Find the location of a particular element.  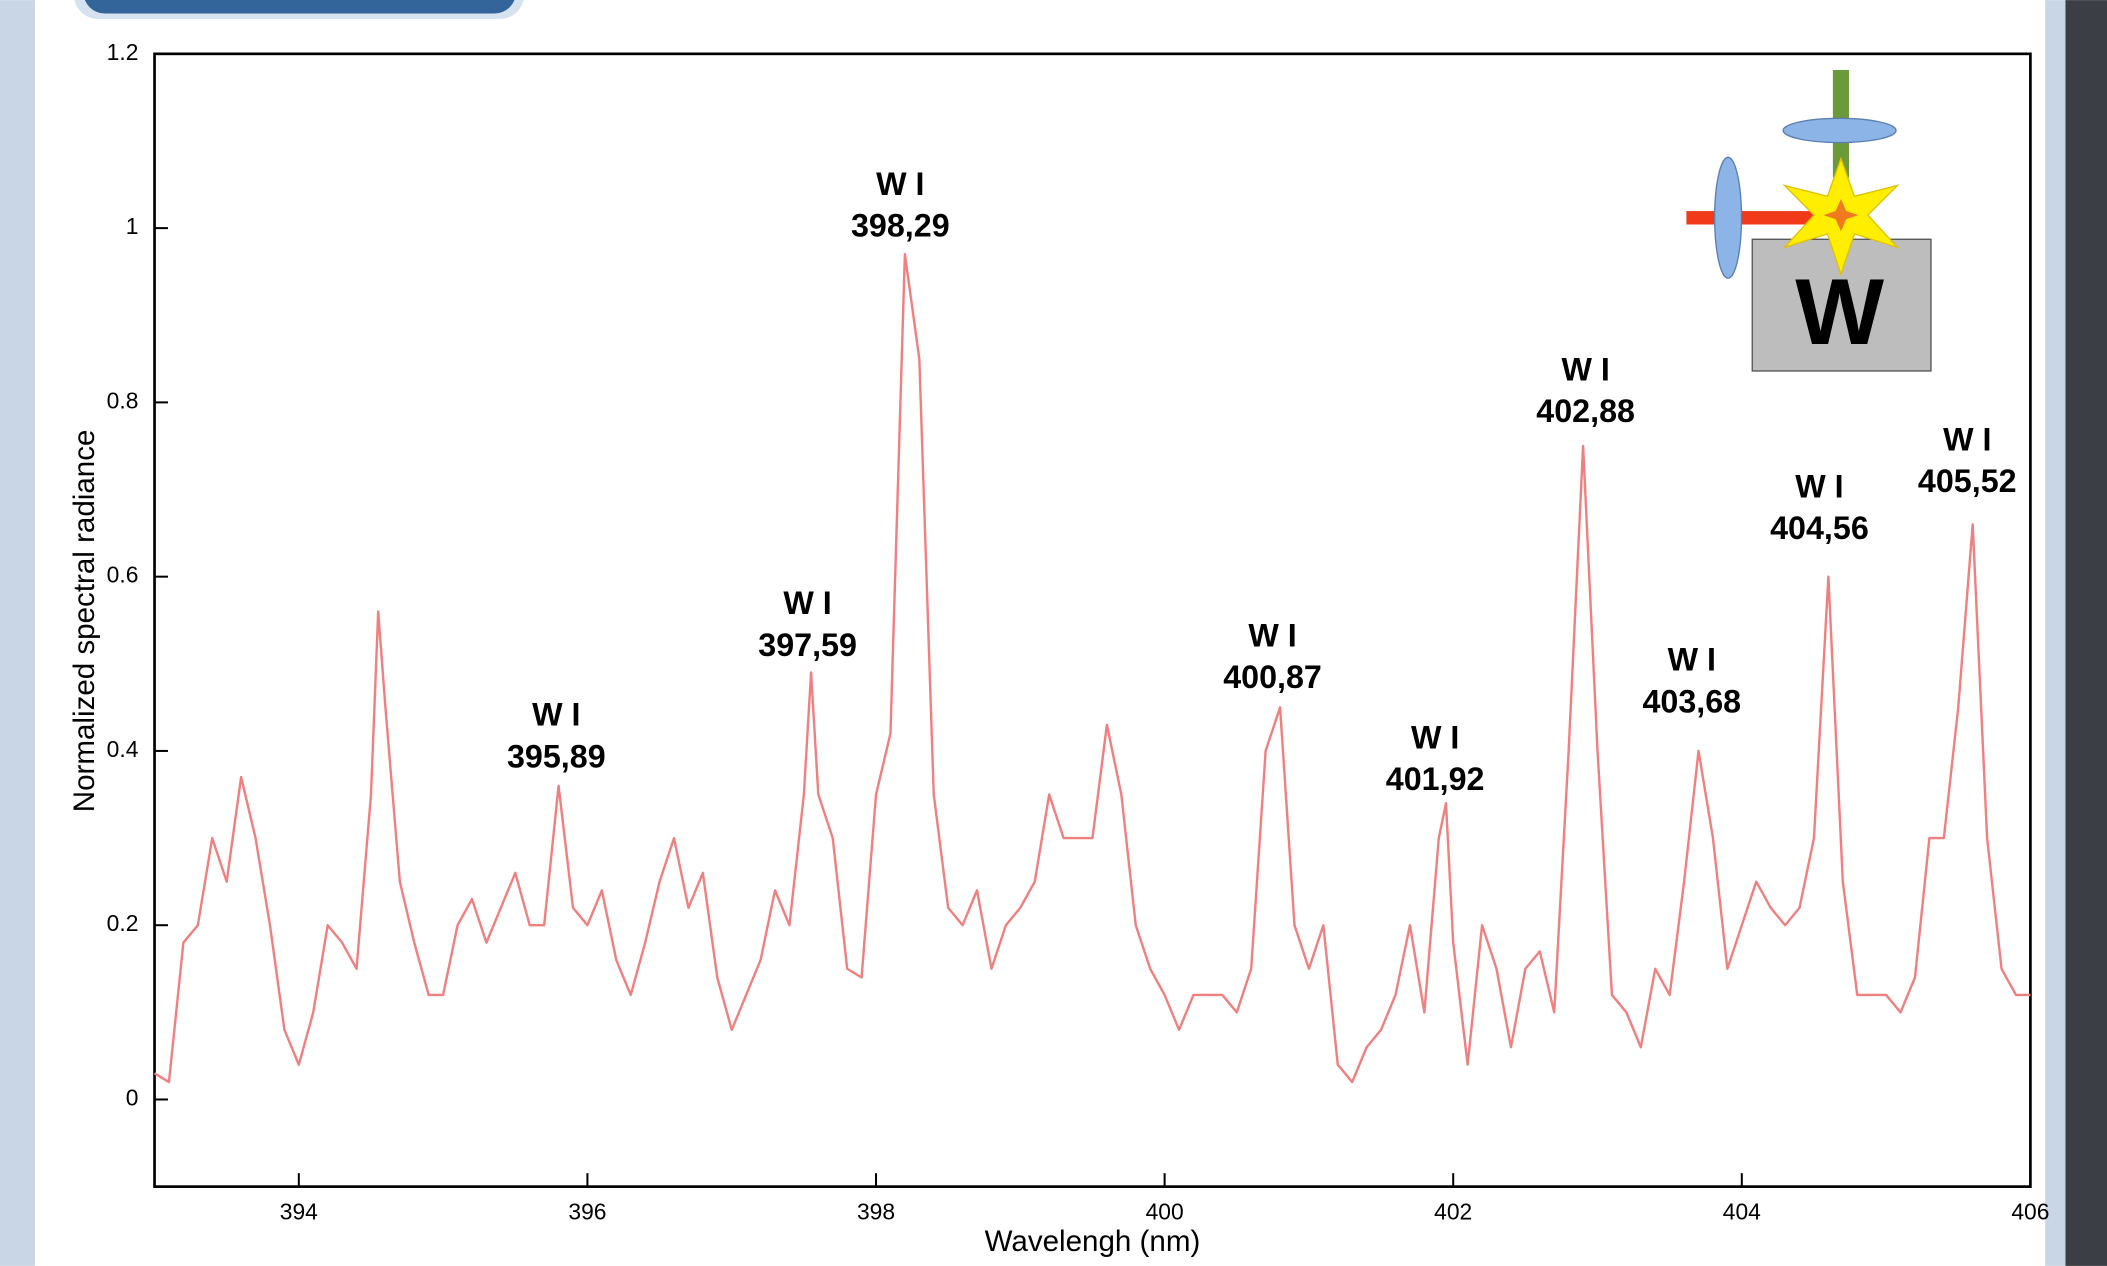

peak-wavelength: 403,68 is located at coordinates (1691, 701).